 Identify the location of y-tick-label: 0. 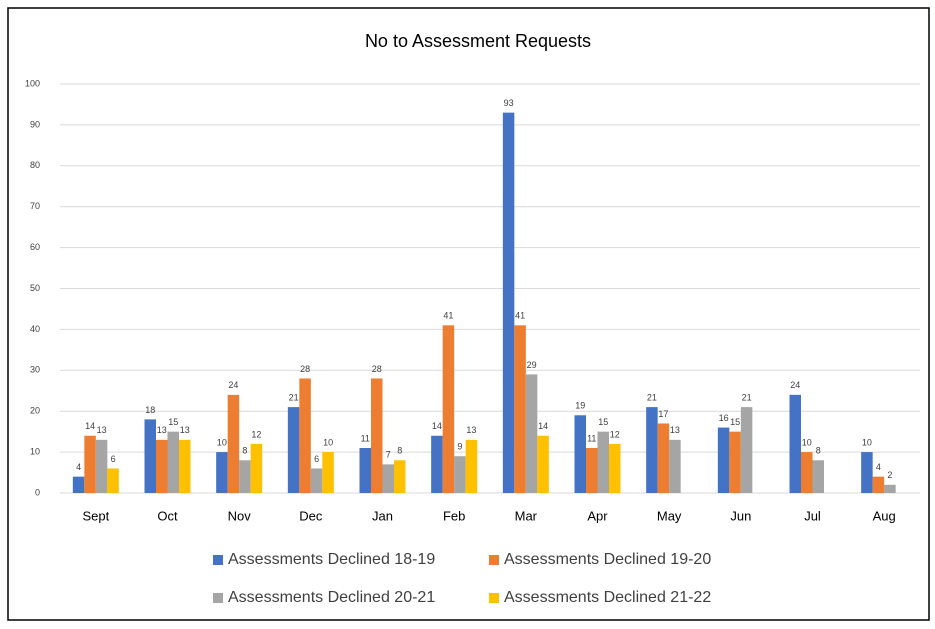
(37, 492).